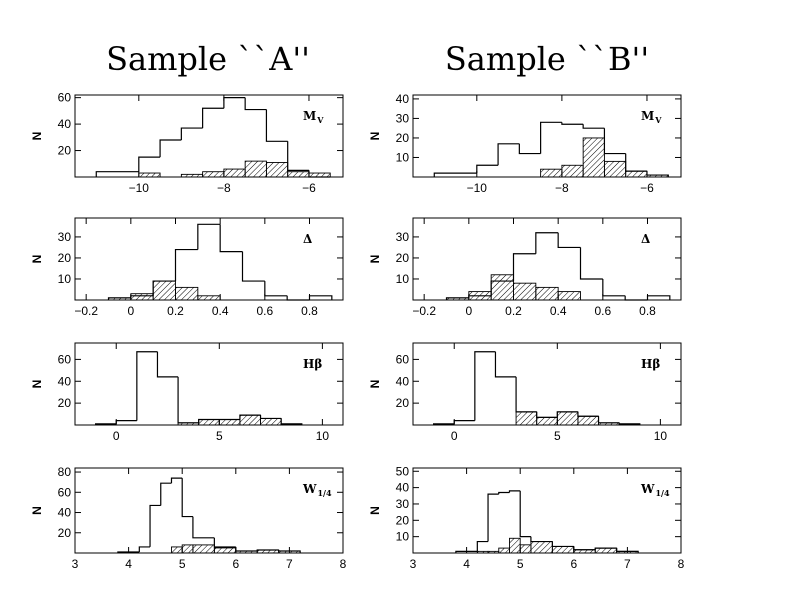 The width and height of the screenshot is (800, 611). I want to click on x-tick-label: 4, so click(128, 564).